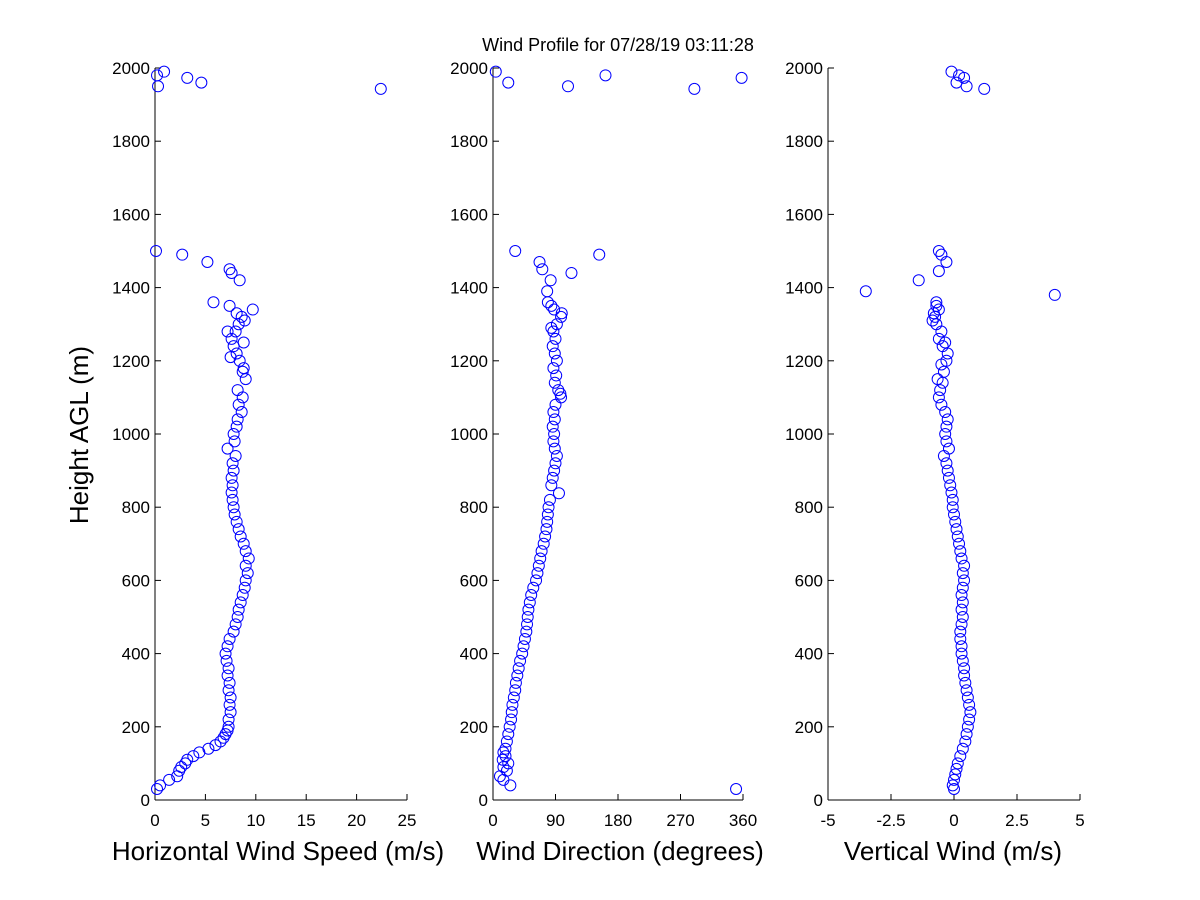  I want to click on y-tick-label: 1400, so click(469, 288).